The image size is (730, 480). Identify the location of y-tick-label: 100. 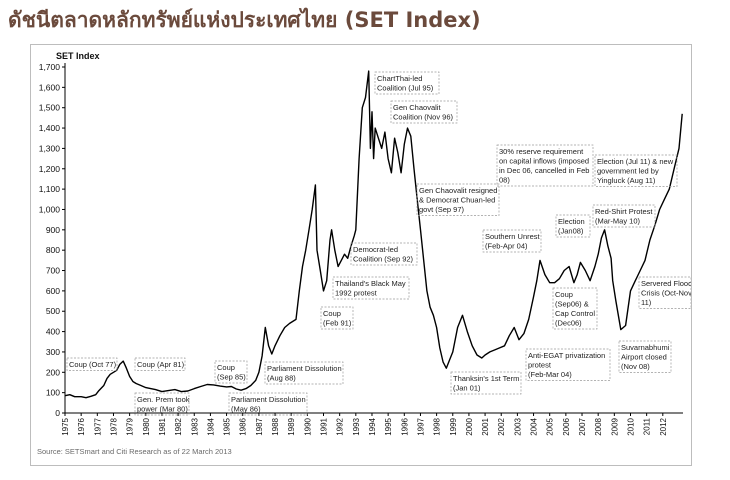
(53, 393).